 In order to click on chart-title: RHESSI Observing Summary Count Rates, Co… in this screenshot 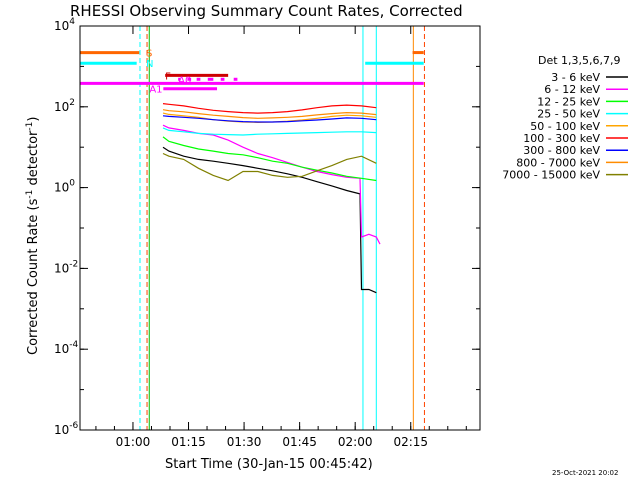, I will do `click(266, 11)`.